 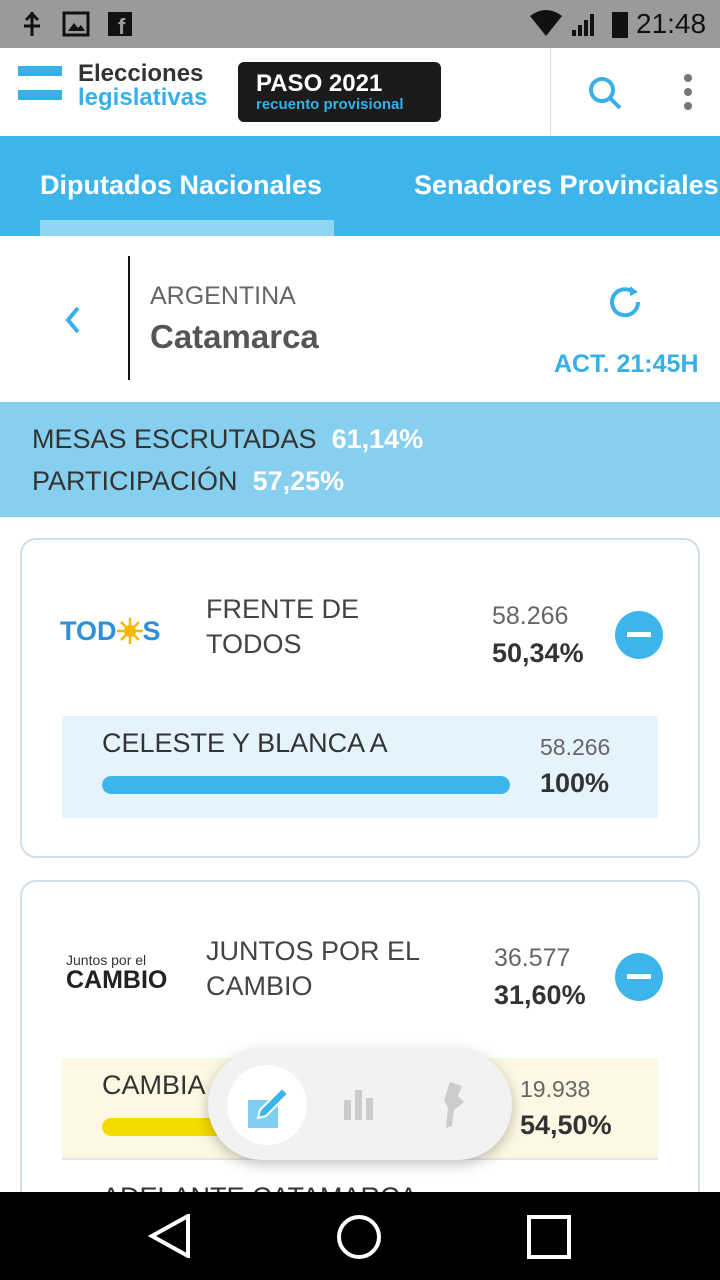 I want to click on brand-flag, so click(x=40, y=83).